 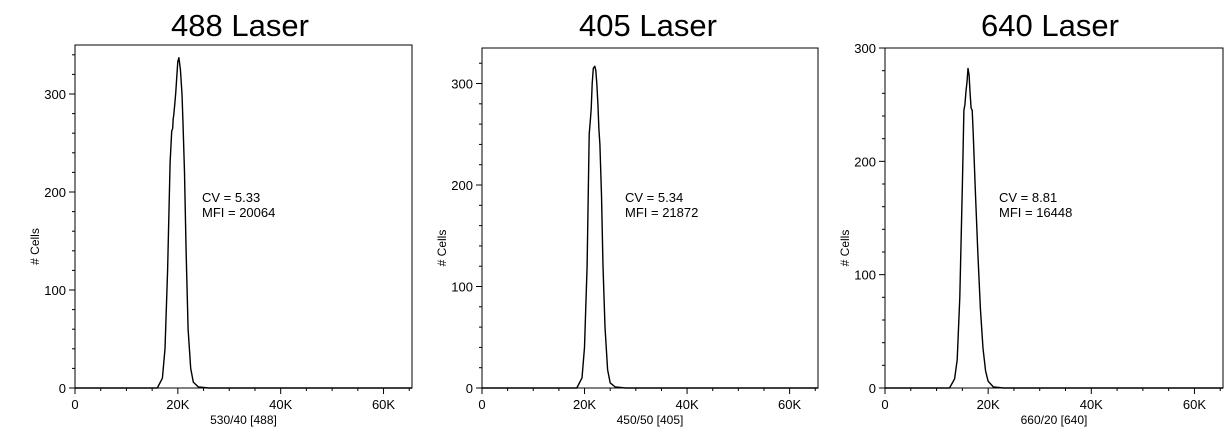 I want to click on chart-title: 488 Laser, so click(x=240, y=25).